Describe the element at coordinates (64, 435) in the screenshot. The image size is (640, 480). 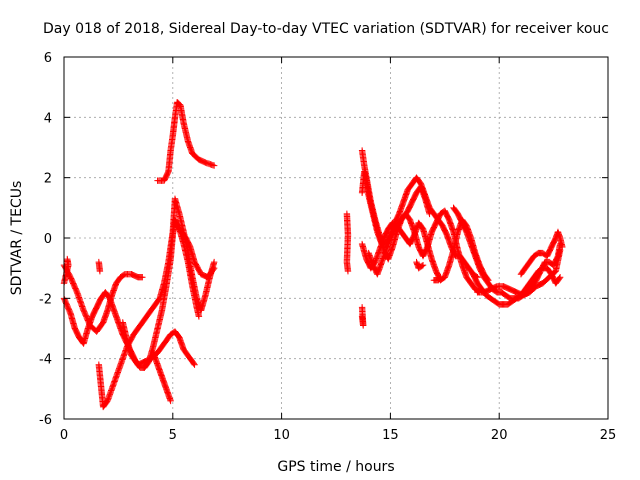
I see `x-tick-label: 0` at that location.